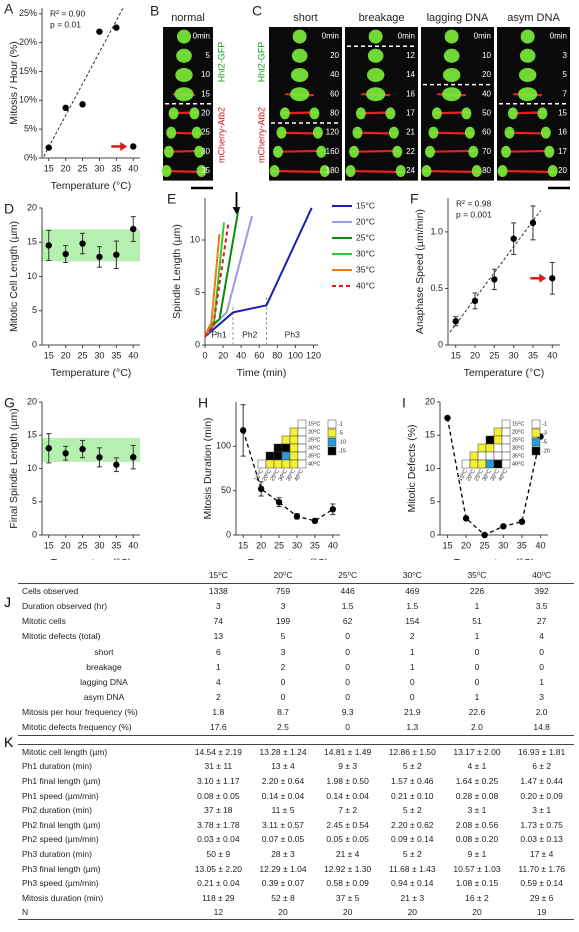 The height and width of the screenshot is (932, 579). Describe the element at coordinates (536, 451) in the screenshot. I see `legend-swatch` at that location.